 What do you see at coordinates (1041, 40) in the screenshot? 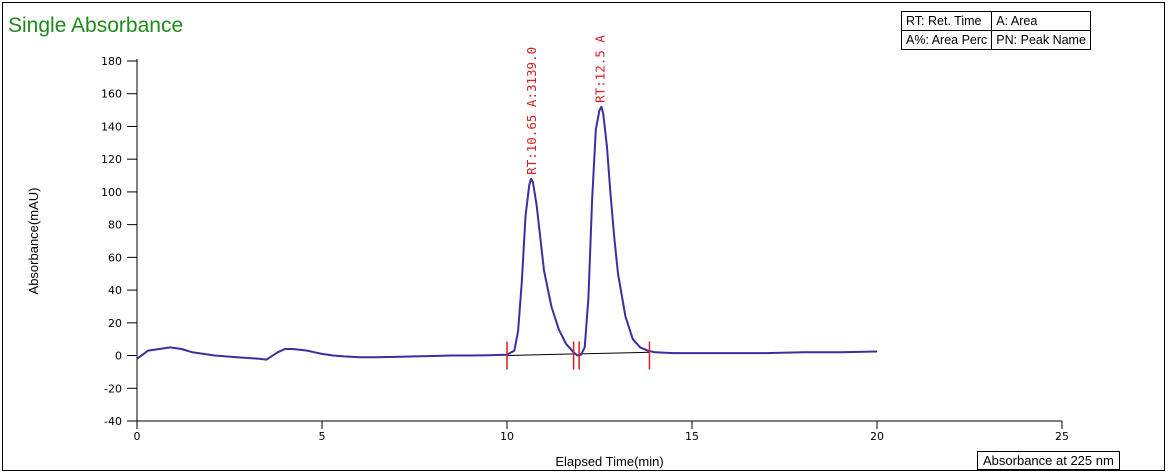
I see `legend-peak-name: PN: Peak Name` at bounding box center [1041, 40].